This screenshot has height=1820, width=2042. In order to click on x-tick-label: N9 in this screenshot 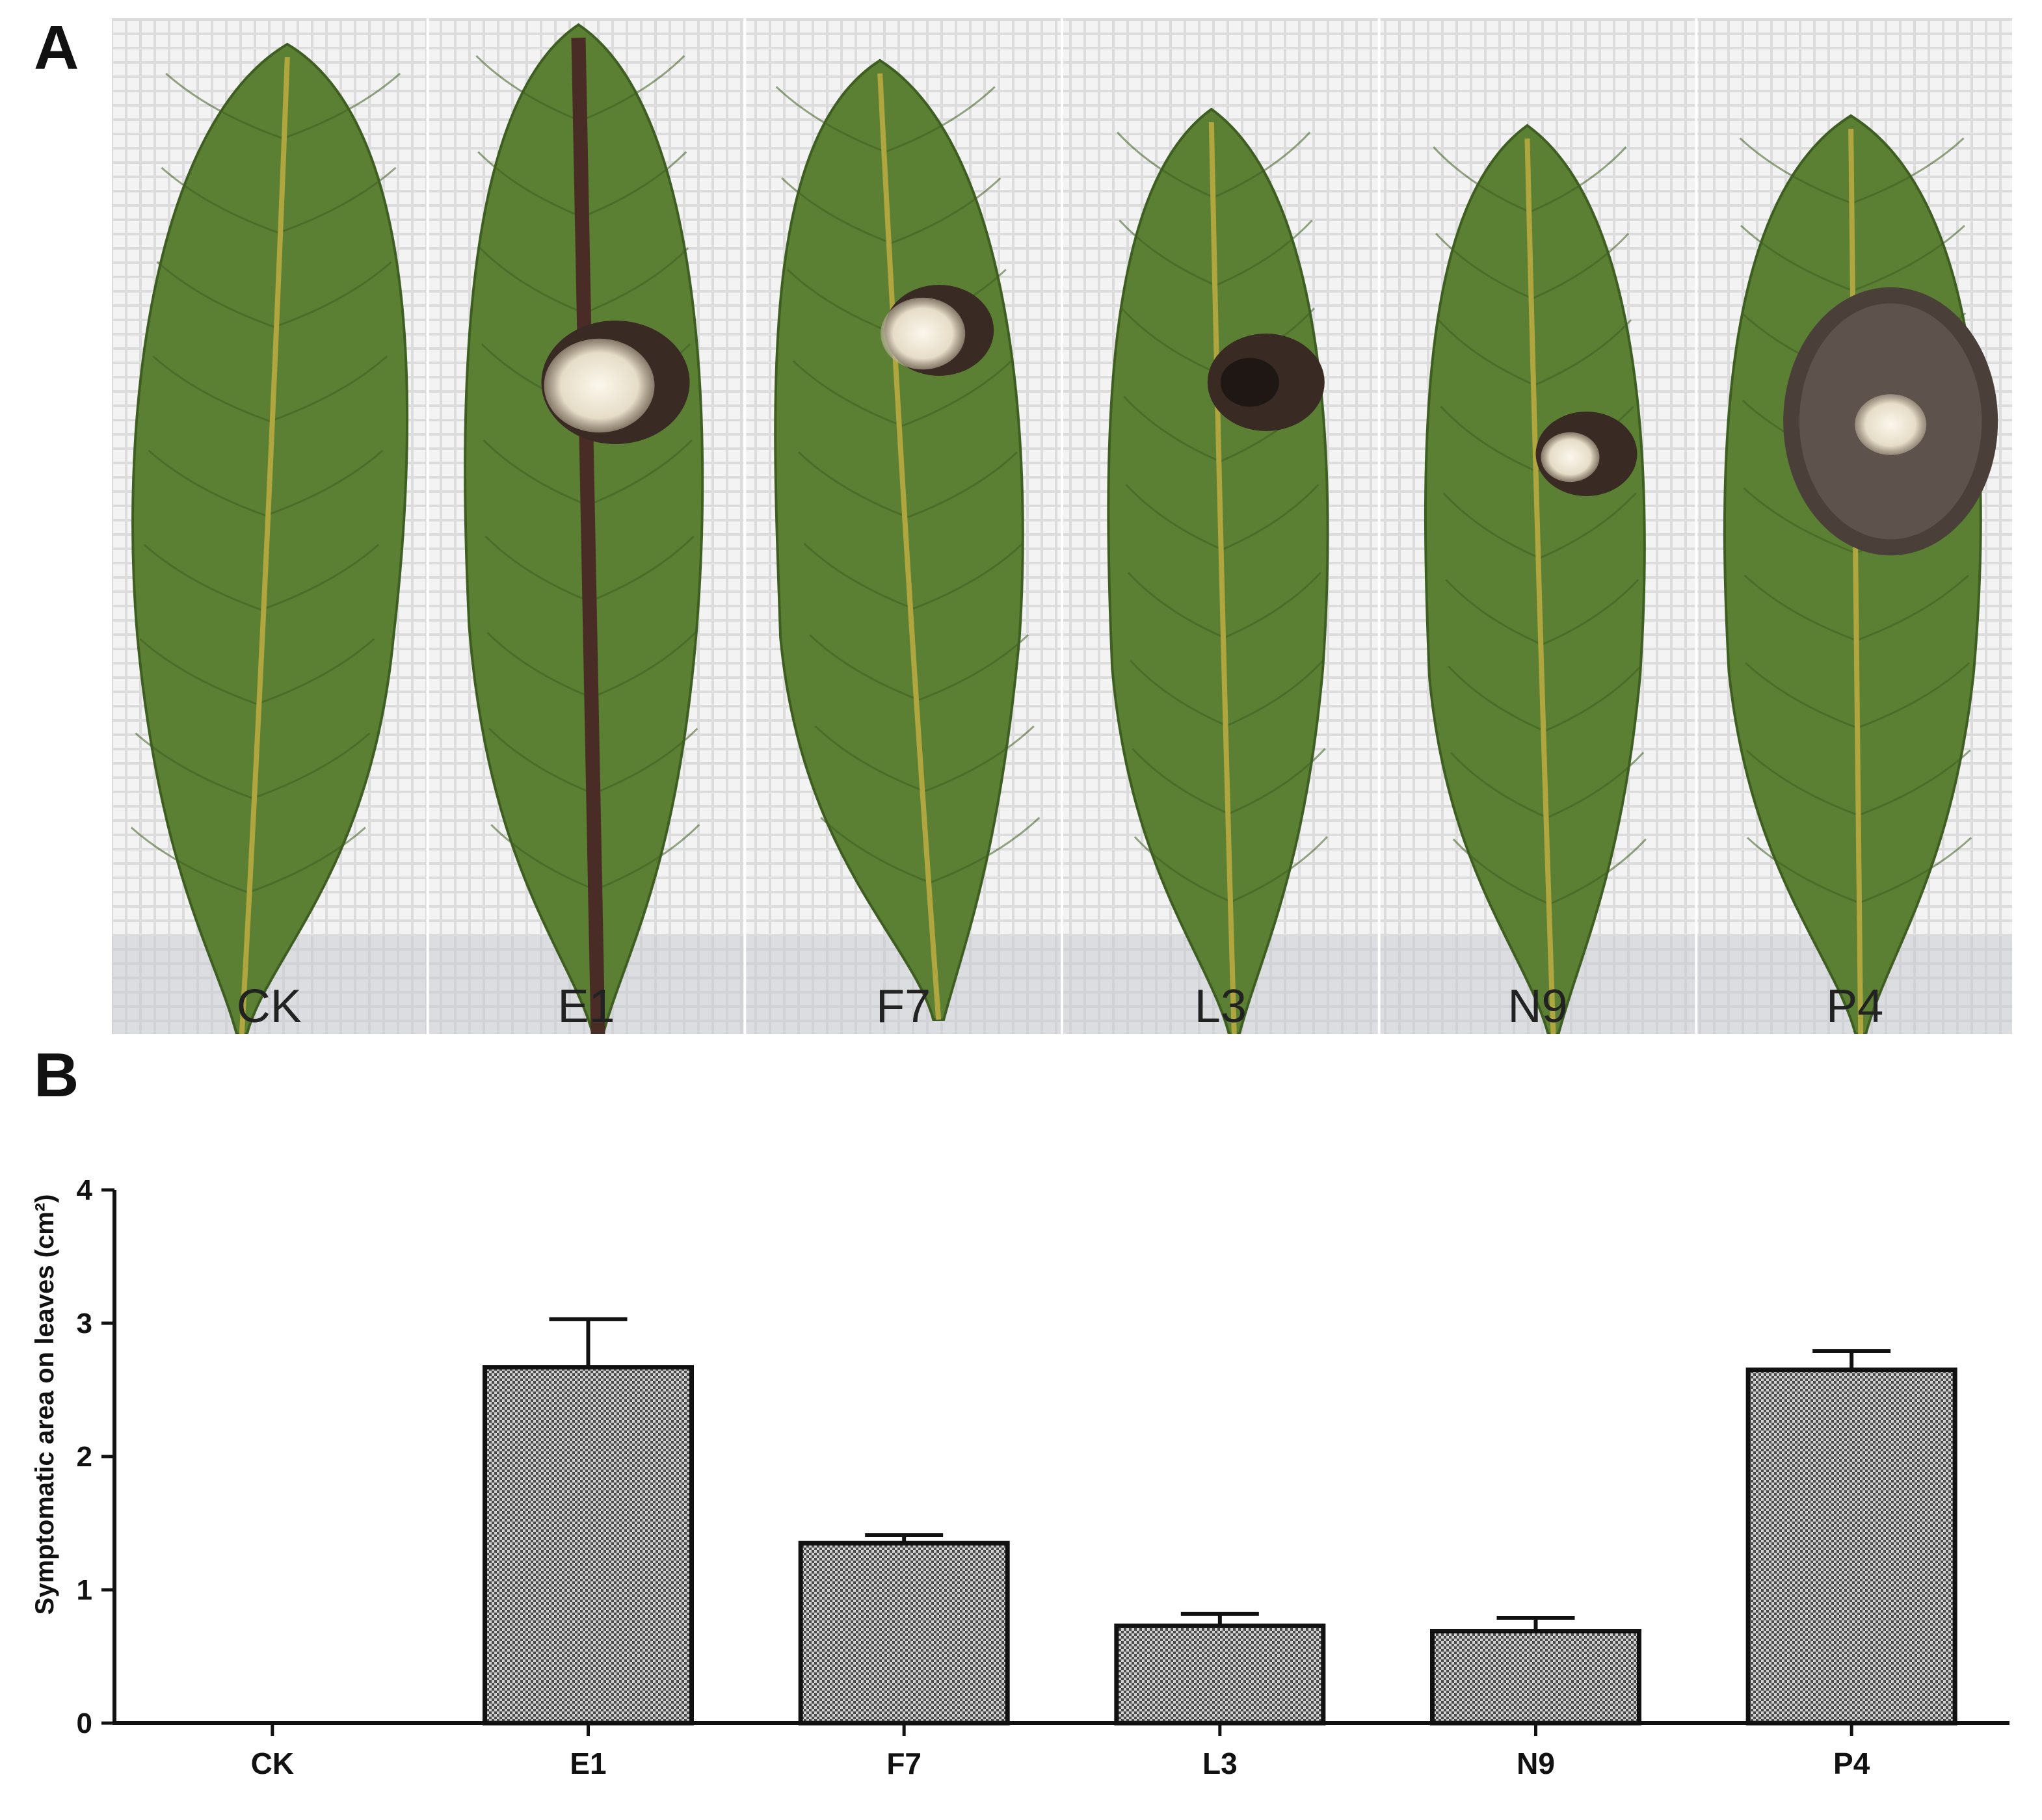, I will do `click(1536, 1764)`.